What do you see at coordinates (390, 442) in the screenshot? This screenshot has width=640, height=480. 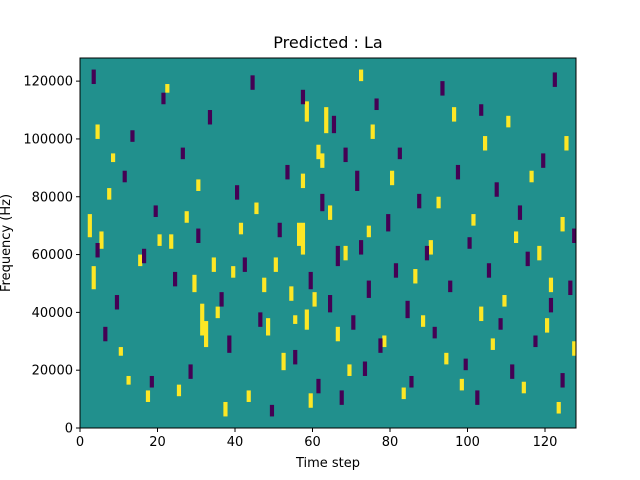 I see `x-tick-label-4: 80` at bounding box center [390, 442].